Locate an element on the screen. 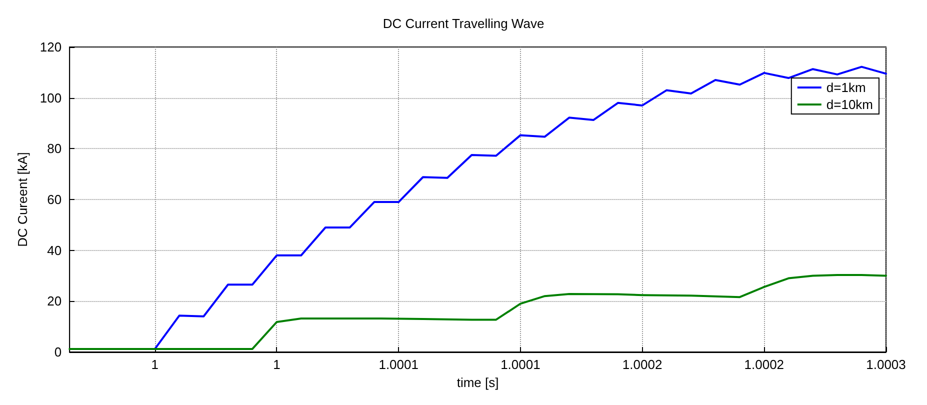 The height and width of the screenshot is (405, 927). legend-label: d=1km is located at coordinates (846, 87).